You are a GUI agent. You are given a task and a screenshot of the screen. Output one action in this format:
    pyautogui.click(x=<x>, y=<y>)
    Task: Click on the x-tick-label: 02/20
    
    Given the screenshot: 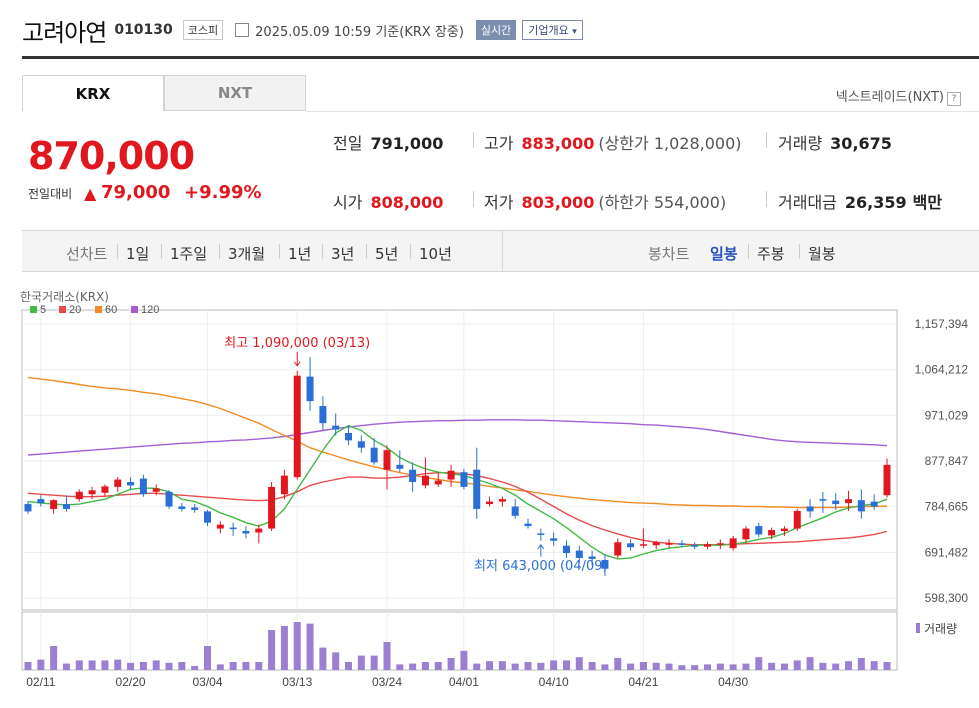 What is the action you would take?
    pyautogui.click(x=131, y=682)
    